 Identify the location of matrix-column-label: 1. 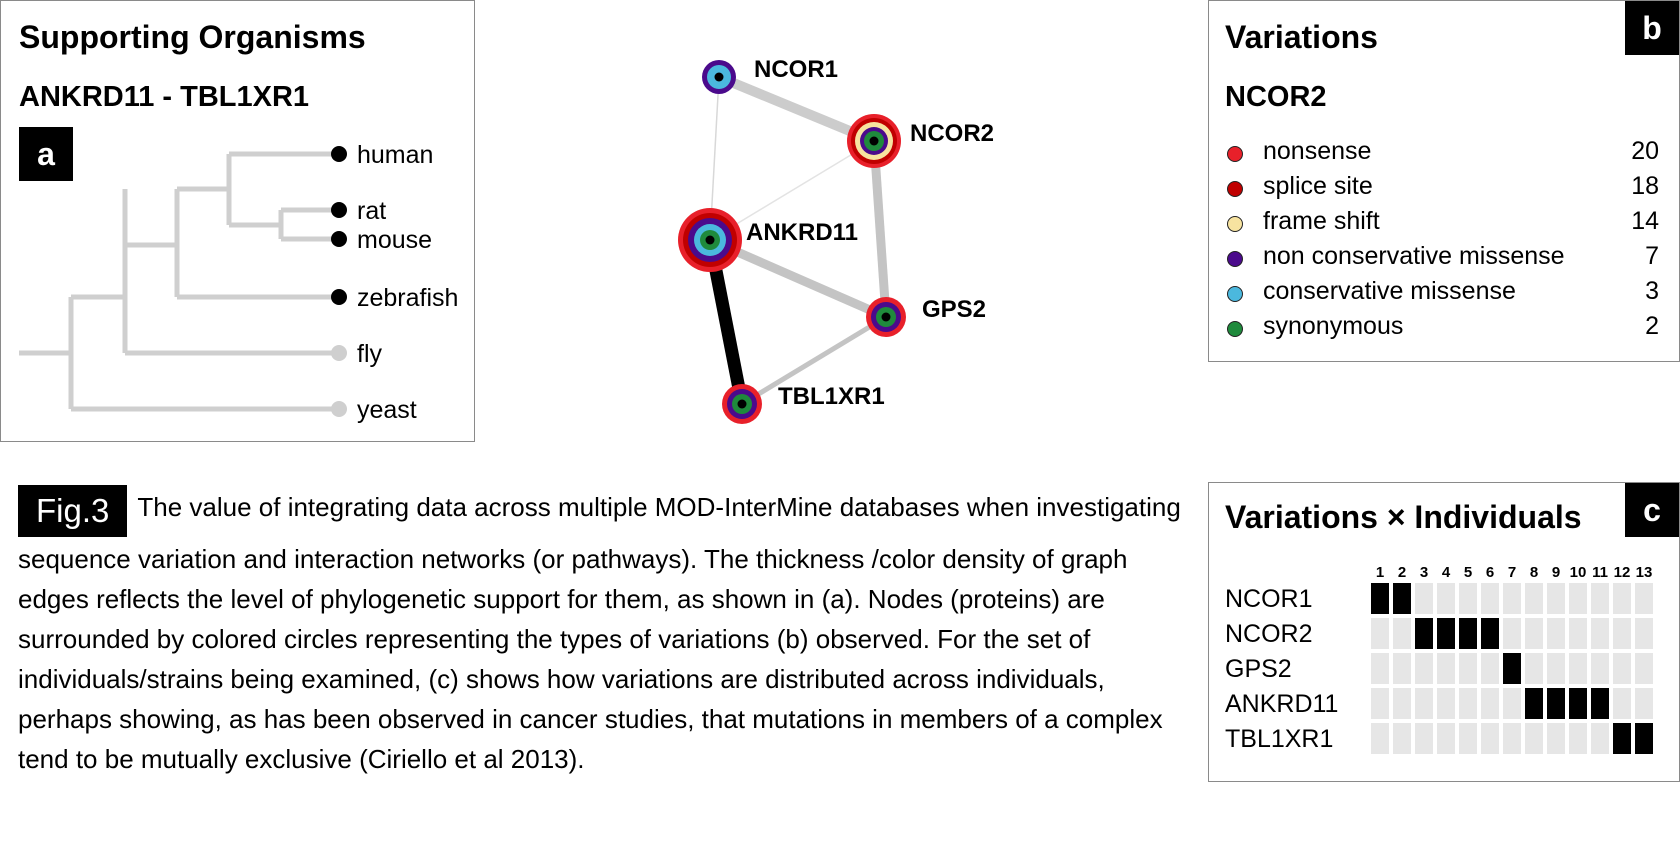
(1380, 572).